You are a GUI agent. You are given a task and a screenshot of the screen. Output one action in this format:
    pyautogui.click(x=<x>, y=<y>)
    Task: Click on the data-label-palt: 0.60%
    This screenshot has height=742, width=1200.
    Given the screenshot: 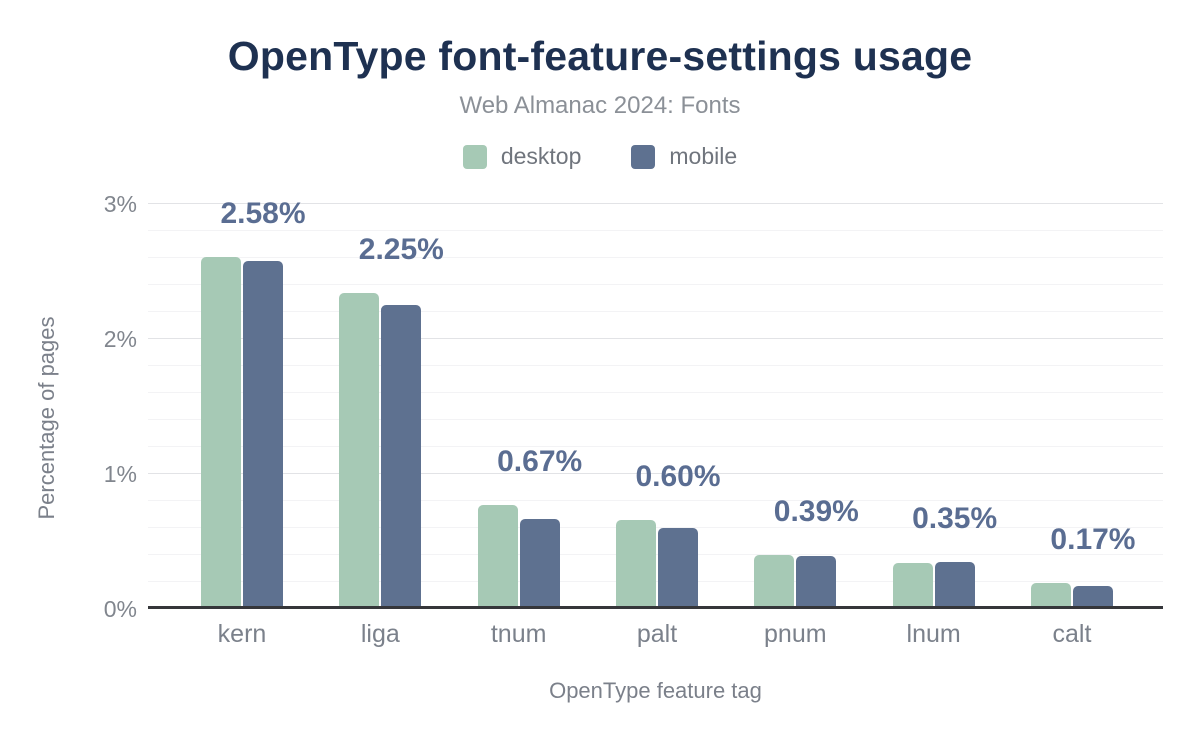 What is the action you would take?
    pyautogui.click(x=678, y=476)
    